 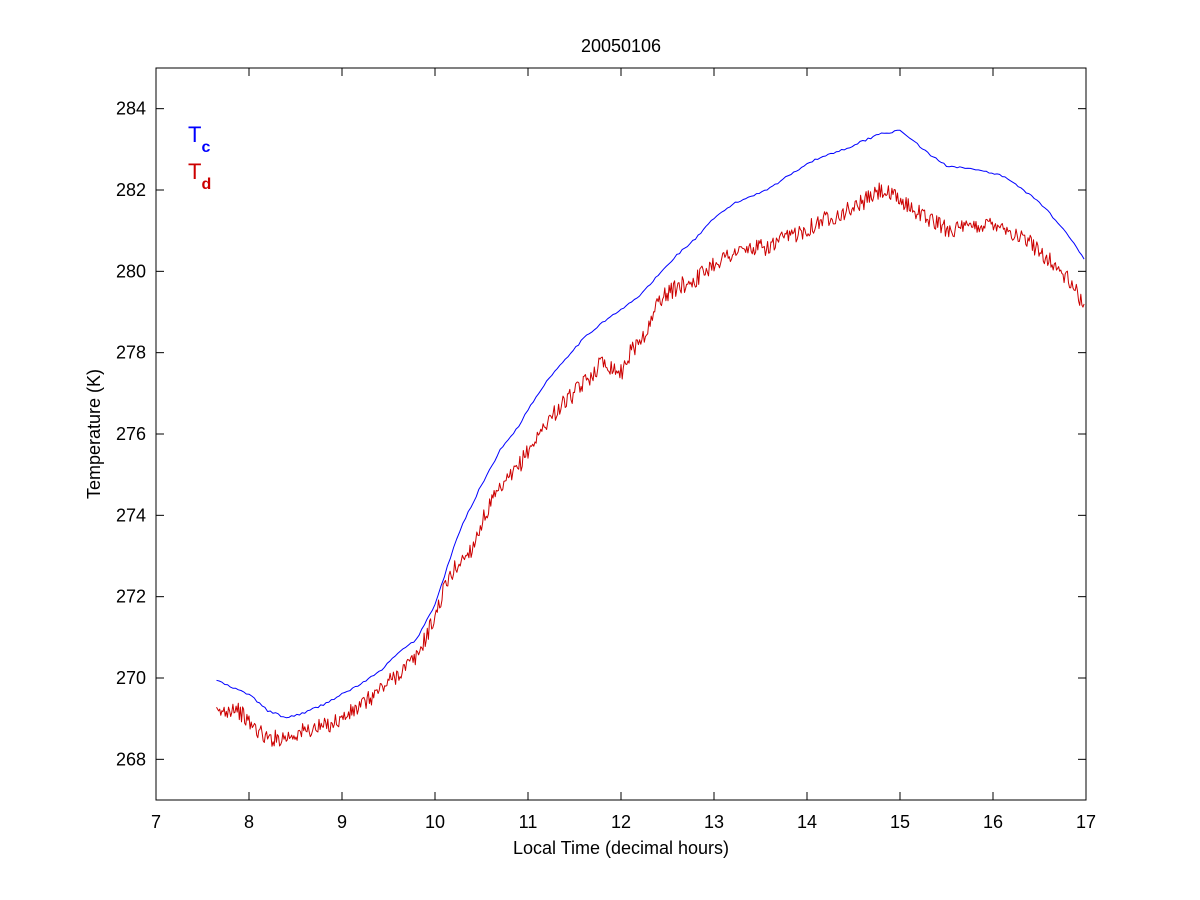 I want to click on x-axis-label: Local Time (decimal hours), so click(x=621, y=848).